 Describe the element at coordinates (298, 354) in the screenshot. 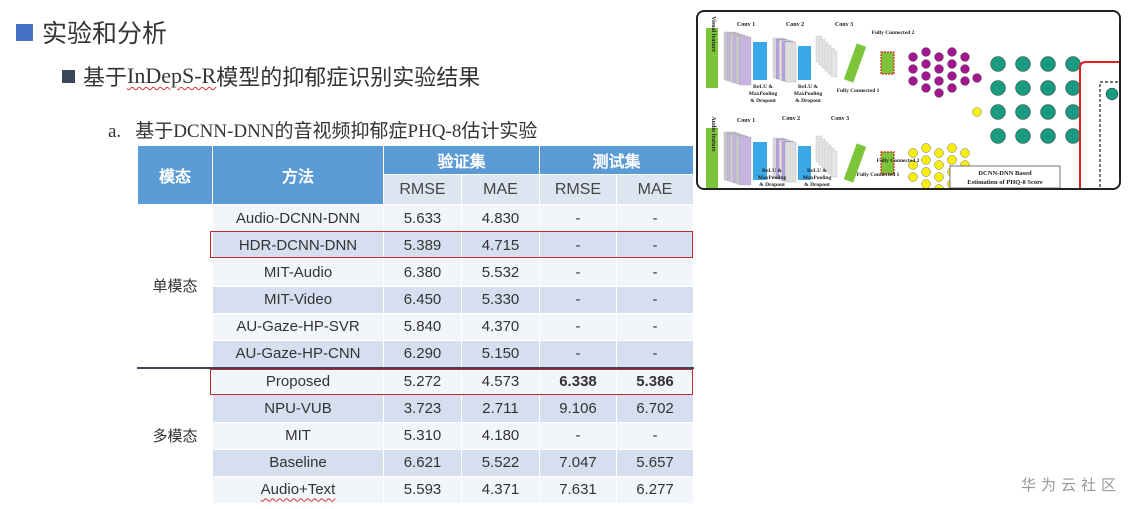

I see `cell-method: AU-Gaze-HP-CNN` at that location.